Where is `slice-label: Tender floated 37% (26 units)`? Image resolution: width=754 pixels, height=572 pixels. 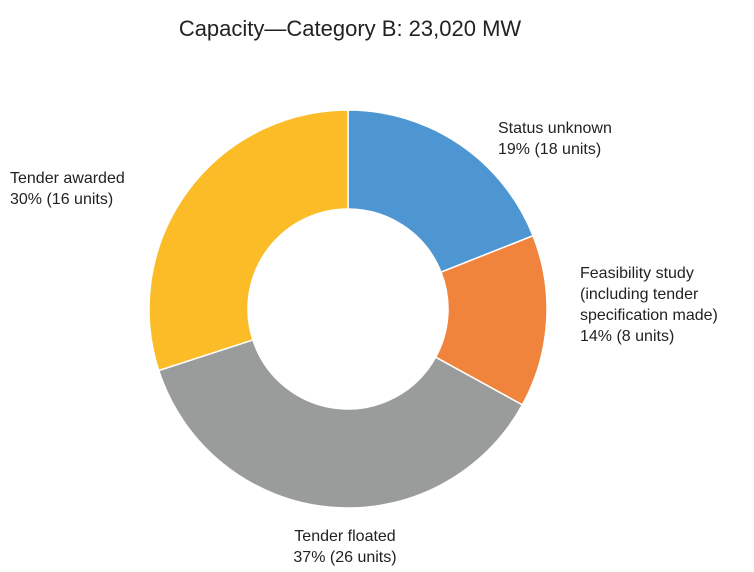 slice-label: Tender floated 37% (26 units) is located at coordinates (345, 547).